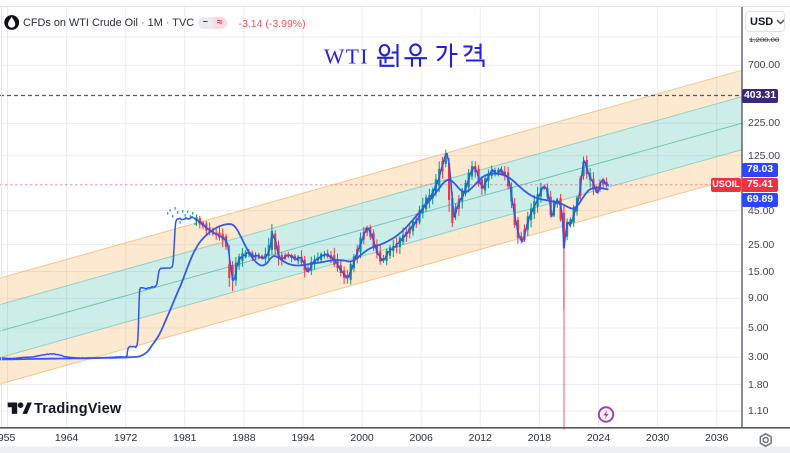 This screenshot has height=453, width=790. What do you see at coordinates (346, 57) in the screenshot?
I see `svg-text: WTI` at bounding box center [346, 57].